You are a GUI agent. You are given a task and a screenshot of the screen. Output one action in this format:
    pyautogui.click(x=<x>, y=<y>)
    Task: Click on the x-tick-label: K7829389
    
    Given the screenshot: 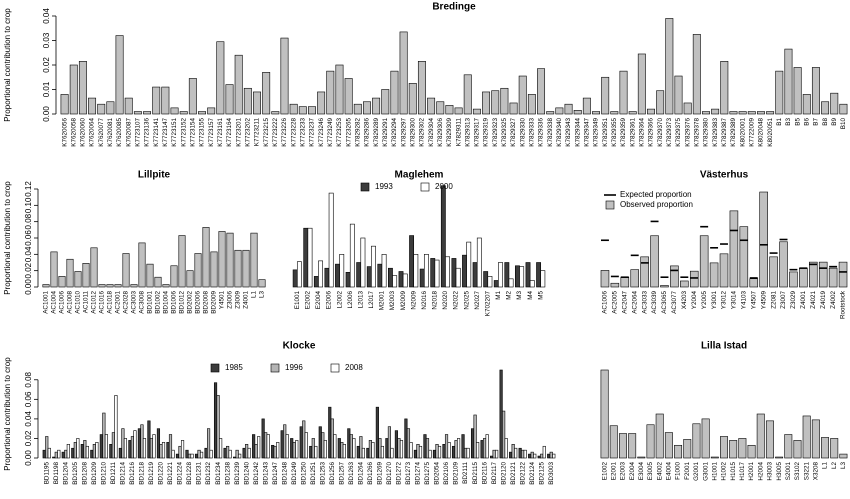 What is the action you would take?
    pyautogui.click(x=733, y=132)
    